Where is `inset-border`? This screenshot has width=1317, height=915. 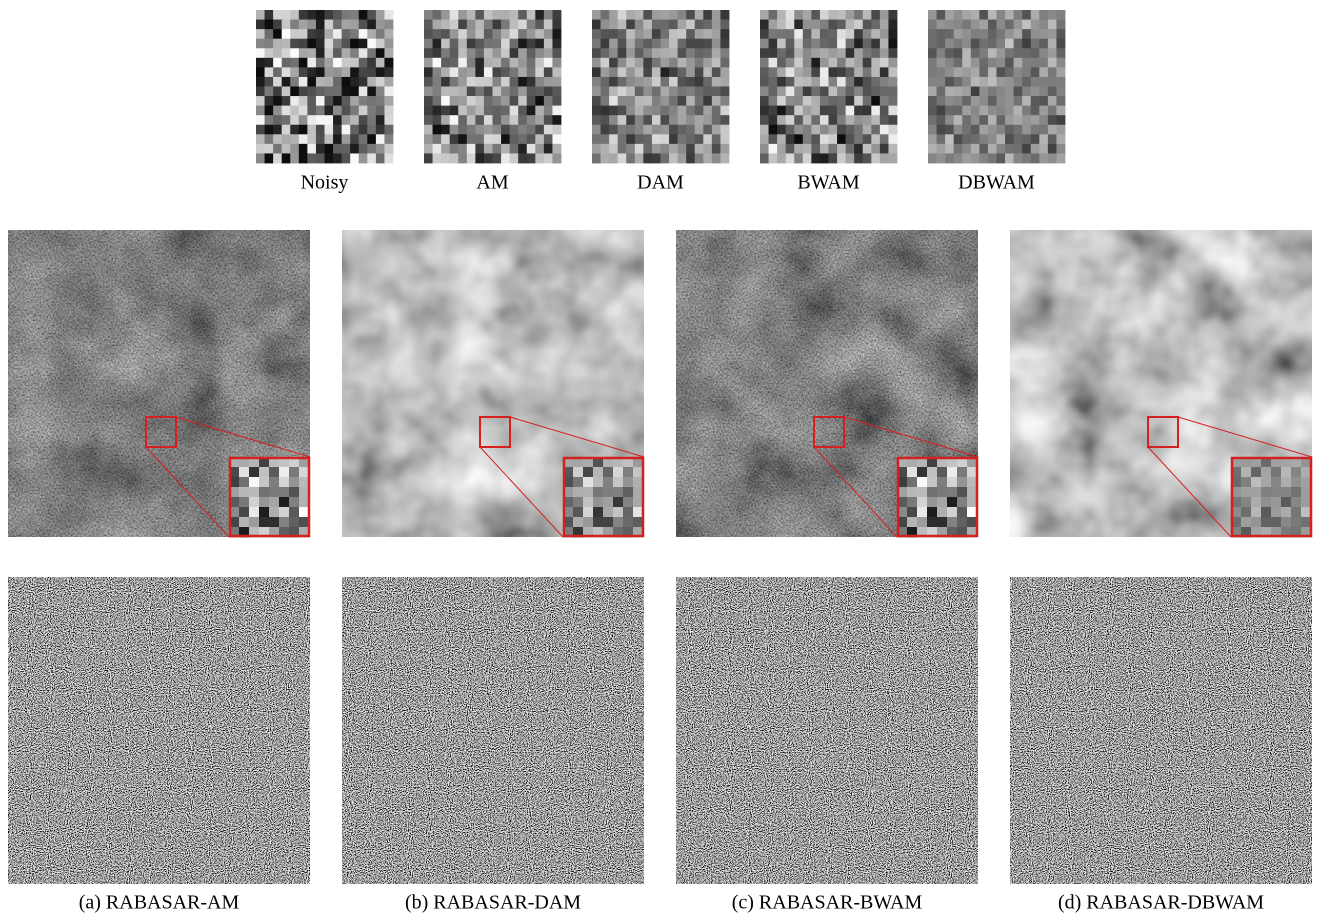
inset-border is located at coordinates (269, 497).